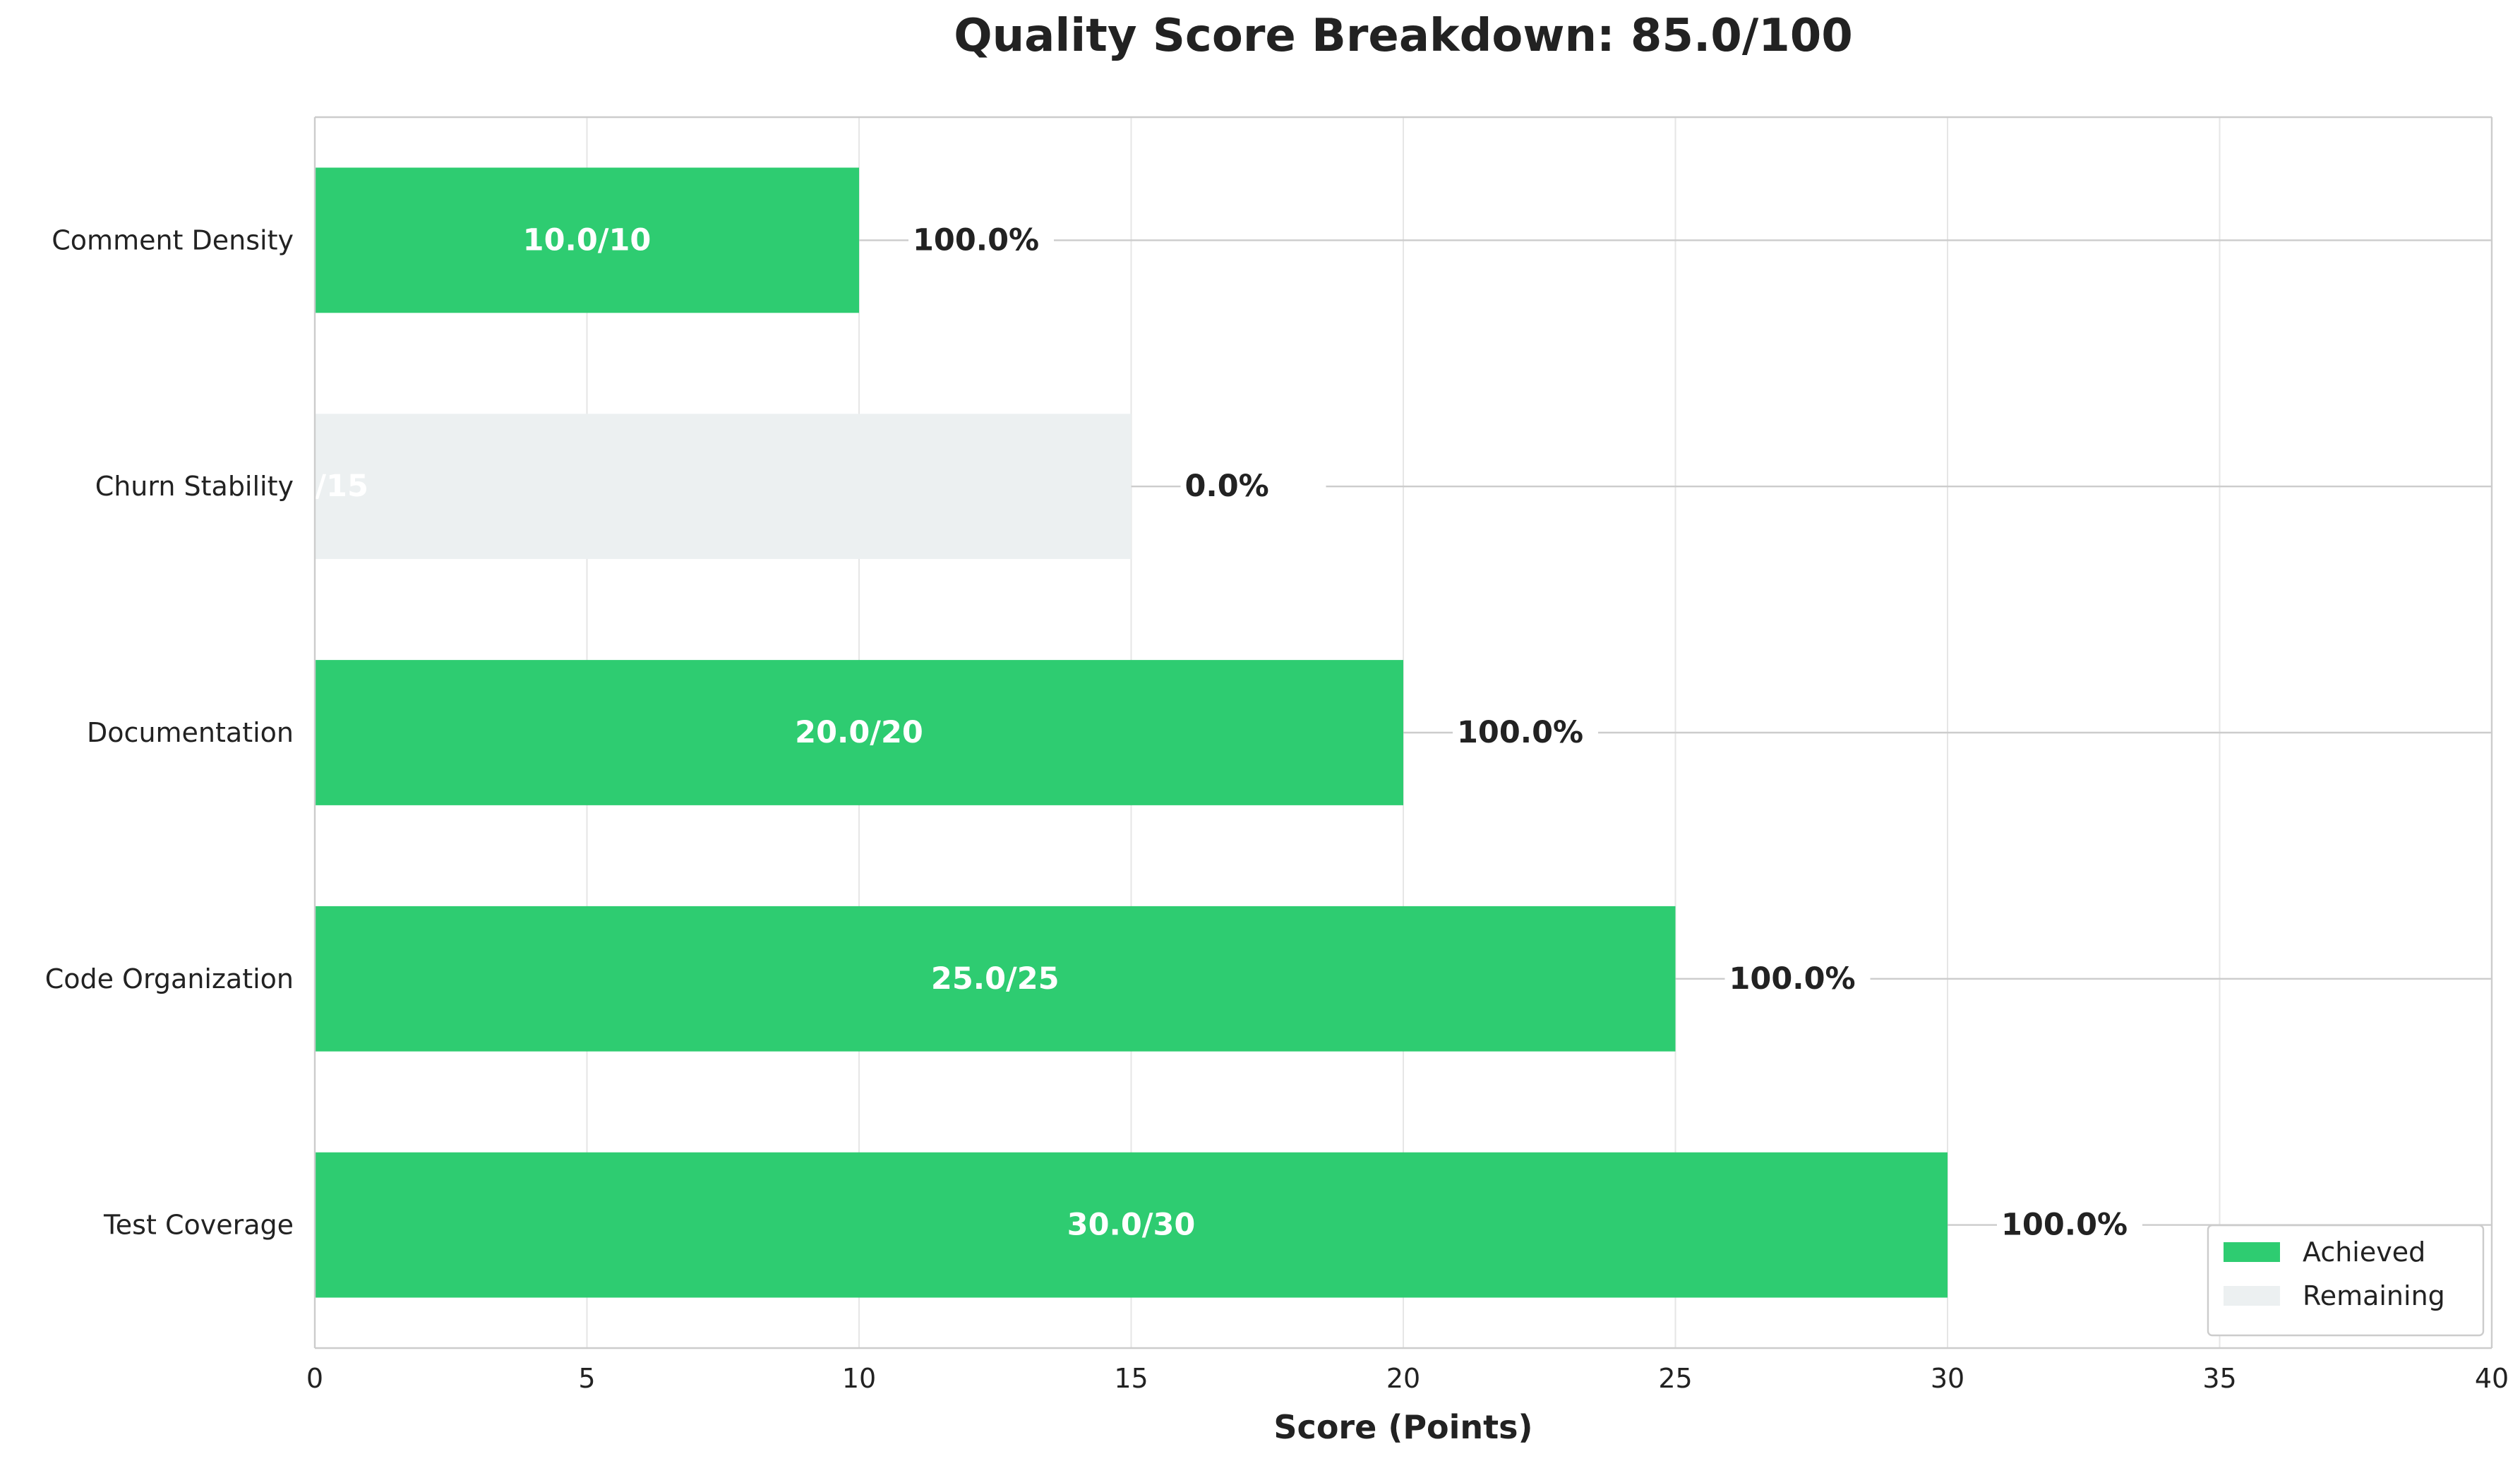 The width and height of the screenshot is (2520, 1461). I want to click on x-tick-label-1: 5, so click(586, 1378).